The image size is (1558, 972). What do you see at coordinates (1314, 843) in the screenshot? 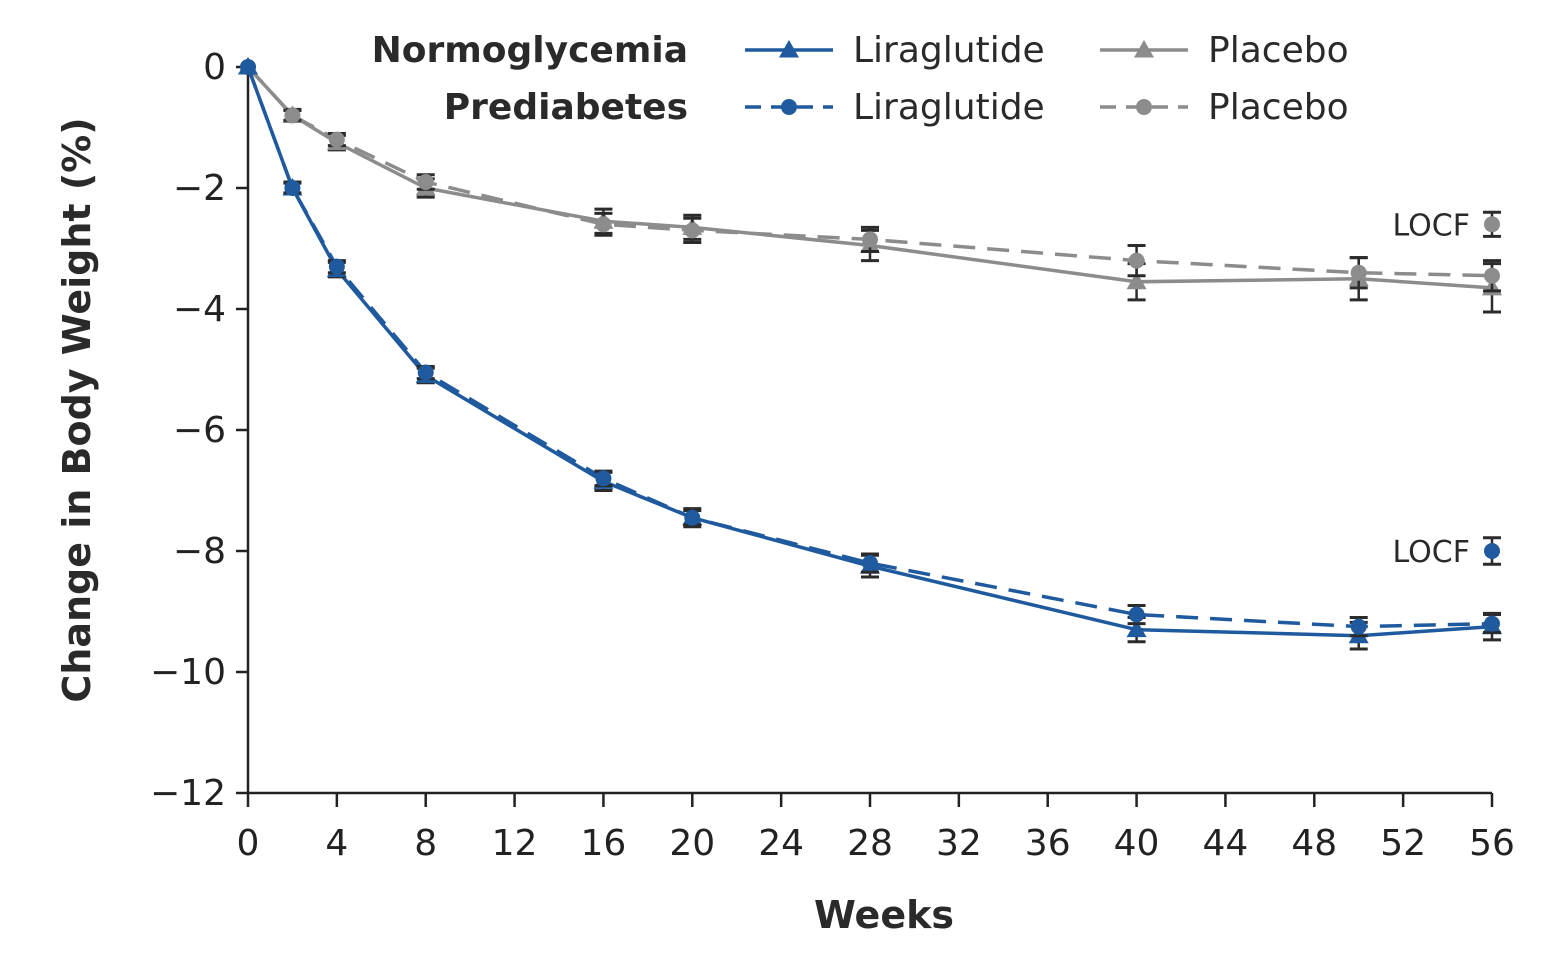
I see `x-tick-label: 48` at bounding box center [1314, 843].